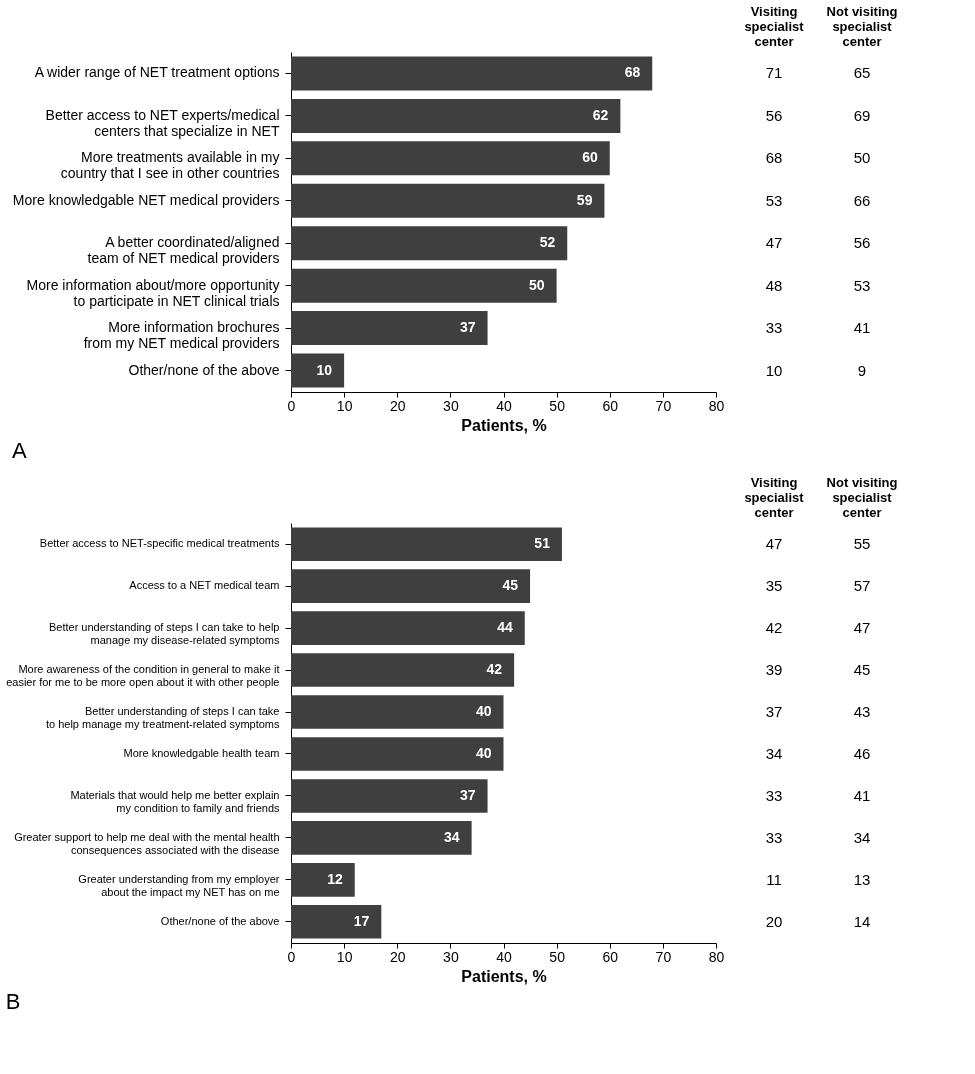 The image size is (975, 1074). What do you see at coordinates (162, 718) in the screenshot?
I see `y-tick-label: Better understanding of steps I can take to help manage my treatment-related symptoms` at bounding box center [162, 718].